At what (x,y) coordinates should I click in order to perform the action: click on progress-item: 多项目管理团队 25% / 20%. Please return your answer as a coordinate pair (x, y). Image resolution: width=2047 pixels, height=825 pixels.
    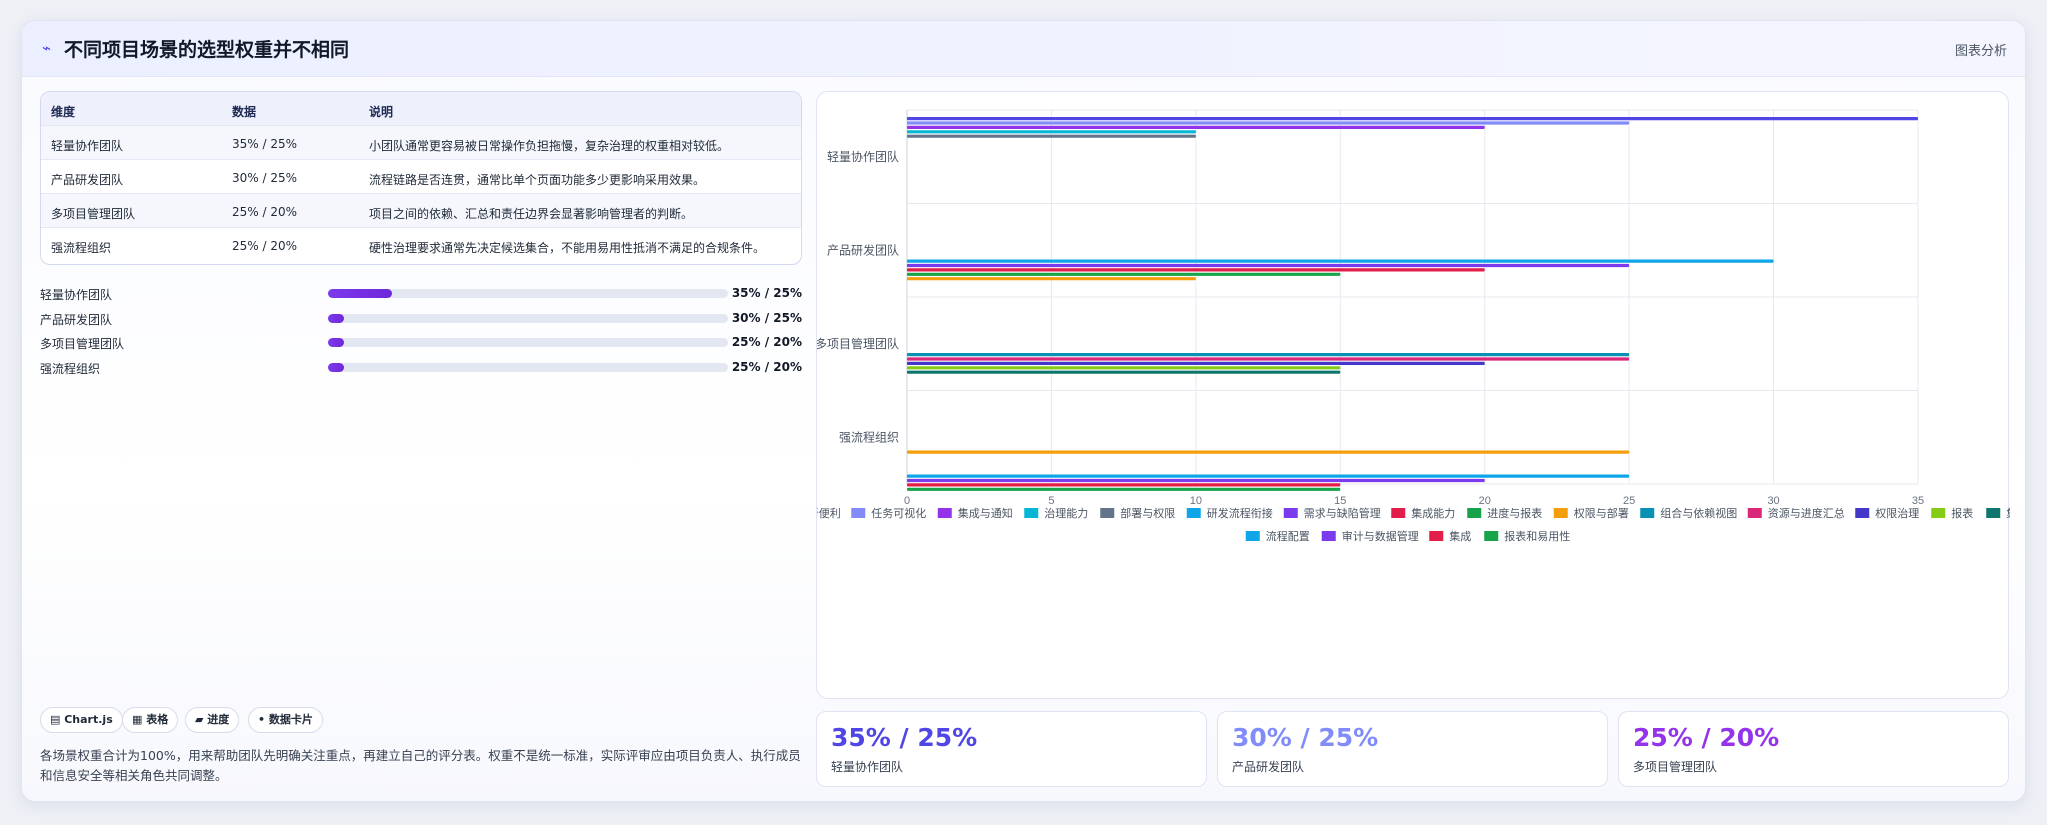
    Looking at the image, I should click on (421, 342).